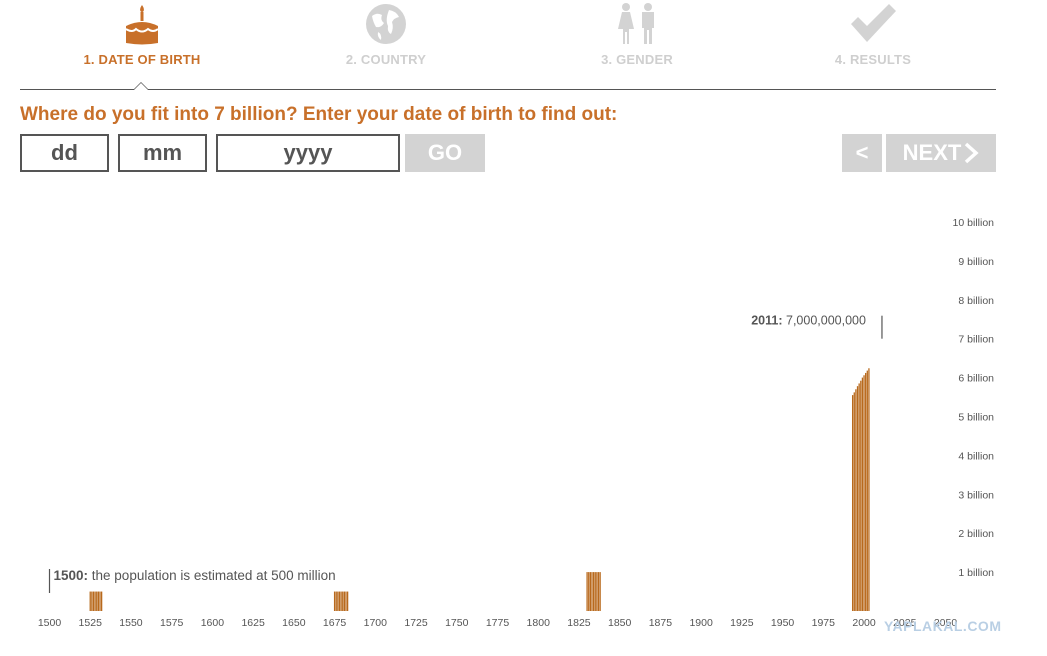 The height and width of the screenshot is (656, 1047). I want to click on y-tick-label: 5 billion, so click(976, 418).